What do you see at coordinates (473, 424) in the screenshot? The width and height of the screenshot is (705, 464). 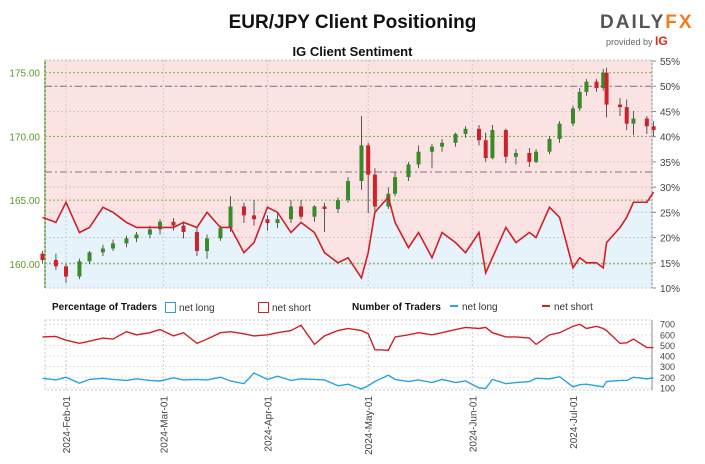 I see `x-tick-label: 2024-Jun-01` at bounding box center [473, 424].